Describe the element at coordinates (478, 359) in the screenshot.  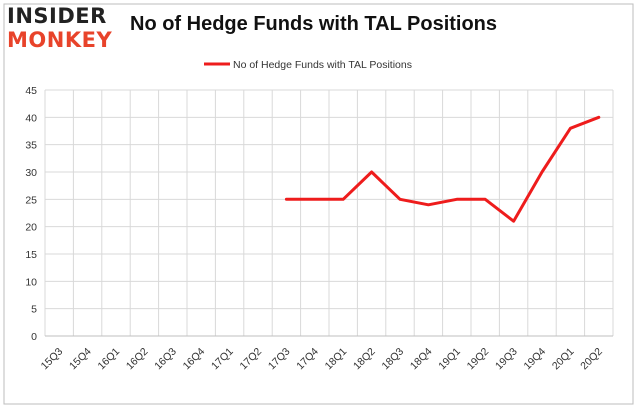
I see `x-tick-label: 19Q2` at that location.